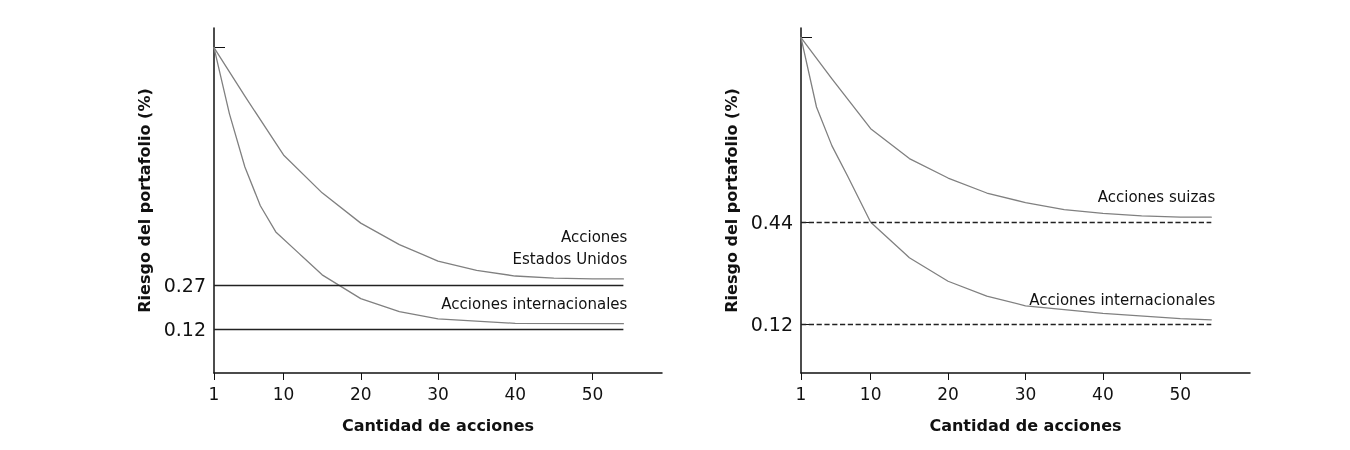  What do you see at coordinates (184, 284) in the screenshot?
I see `y-tick-label: 0.27` at bounding box center [184, 284].